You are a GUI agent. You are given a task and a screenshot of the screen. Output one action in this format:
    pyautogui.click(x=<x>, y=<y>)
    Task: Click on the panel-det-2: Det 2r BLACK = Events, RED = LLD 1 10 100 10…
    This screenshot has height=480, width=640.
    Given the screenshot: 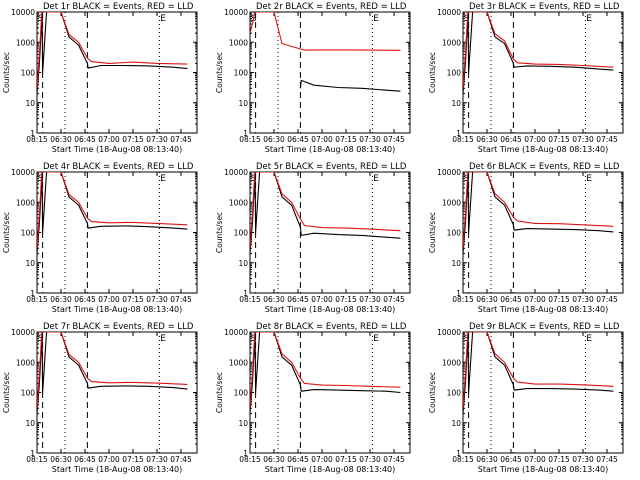 What is the action you would take?
    pyautogui.click(x=313, y=78)
    